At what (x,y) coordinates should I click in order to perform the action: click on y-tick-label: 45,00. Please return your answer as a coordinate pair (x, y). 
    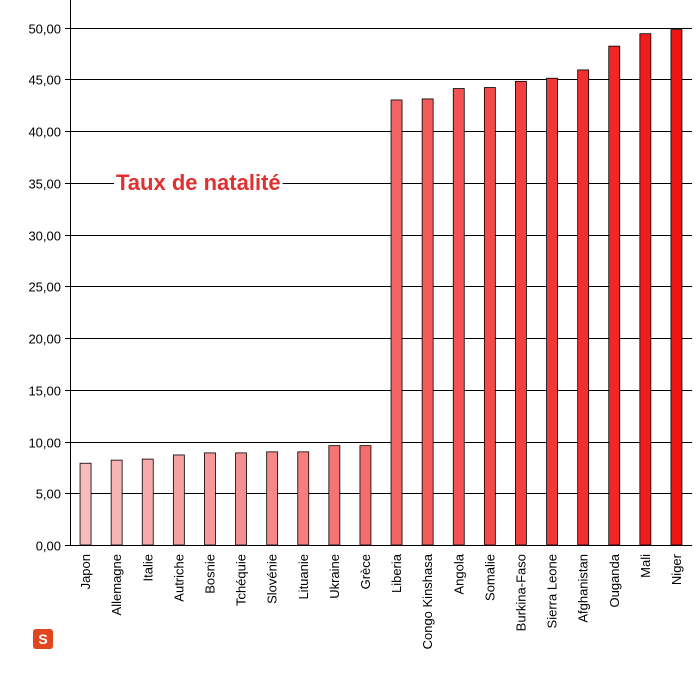
    Looking at the image, I should click on (44, 80).